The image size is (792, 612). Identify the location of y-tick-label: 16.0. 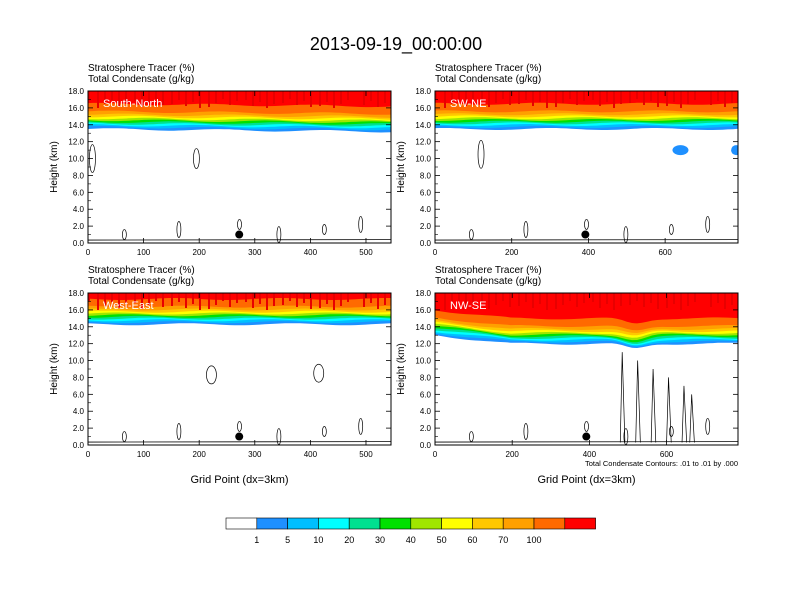
(423, 108).